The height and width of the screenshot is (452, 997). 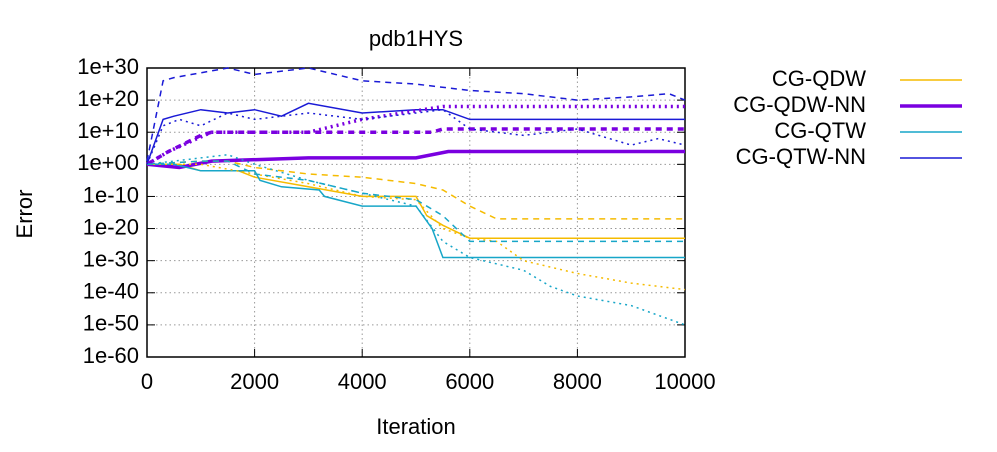 I want to click on legend-label: CG-QDW, so click(x=819, y=78).